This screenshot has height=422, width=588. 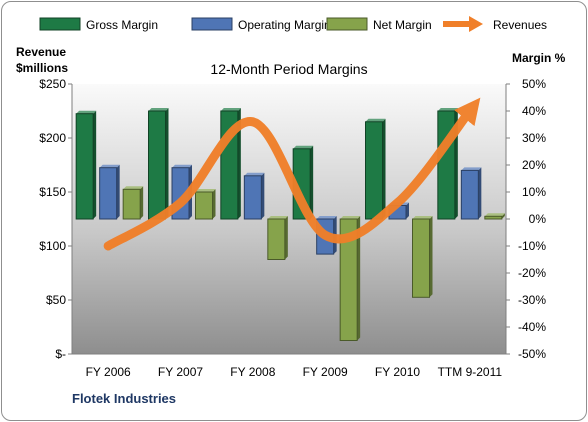 I want to click on legend-label: Net Margin, so click(x=402, y=25).